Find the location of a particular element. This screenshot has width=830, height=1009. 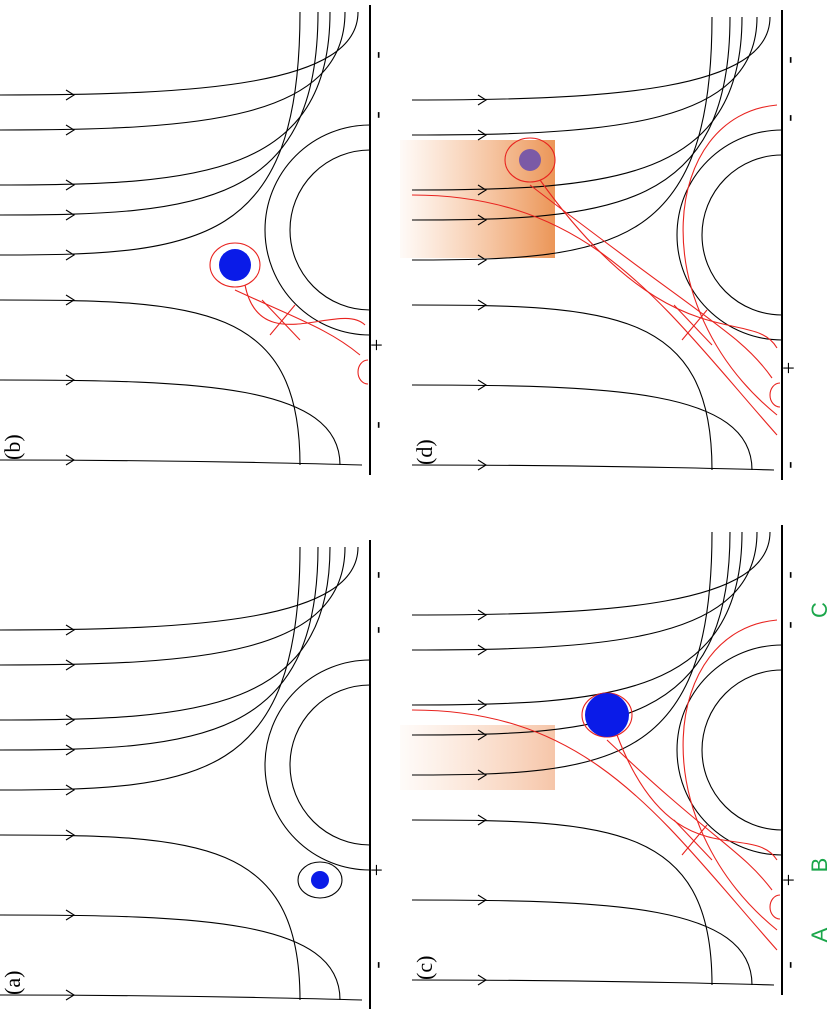

location-letter: A is located at coordinates (818, 934).